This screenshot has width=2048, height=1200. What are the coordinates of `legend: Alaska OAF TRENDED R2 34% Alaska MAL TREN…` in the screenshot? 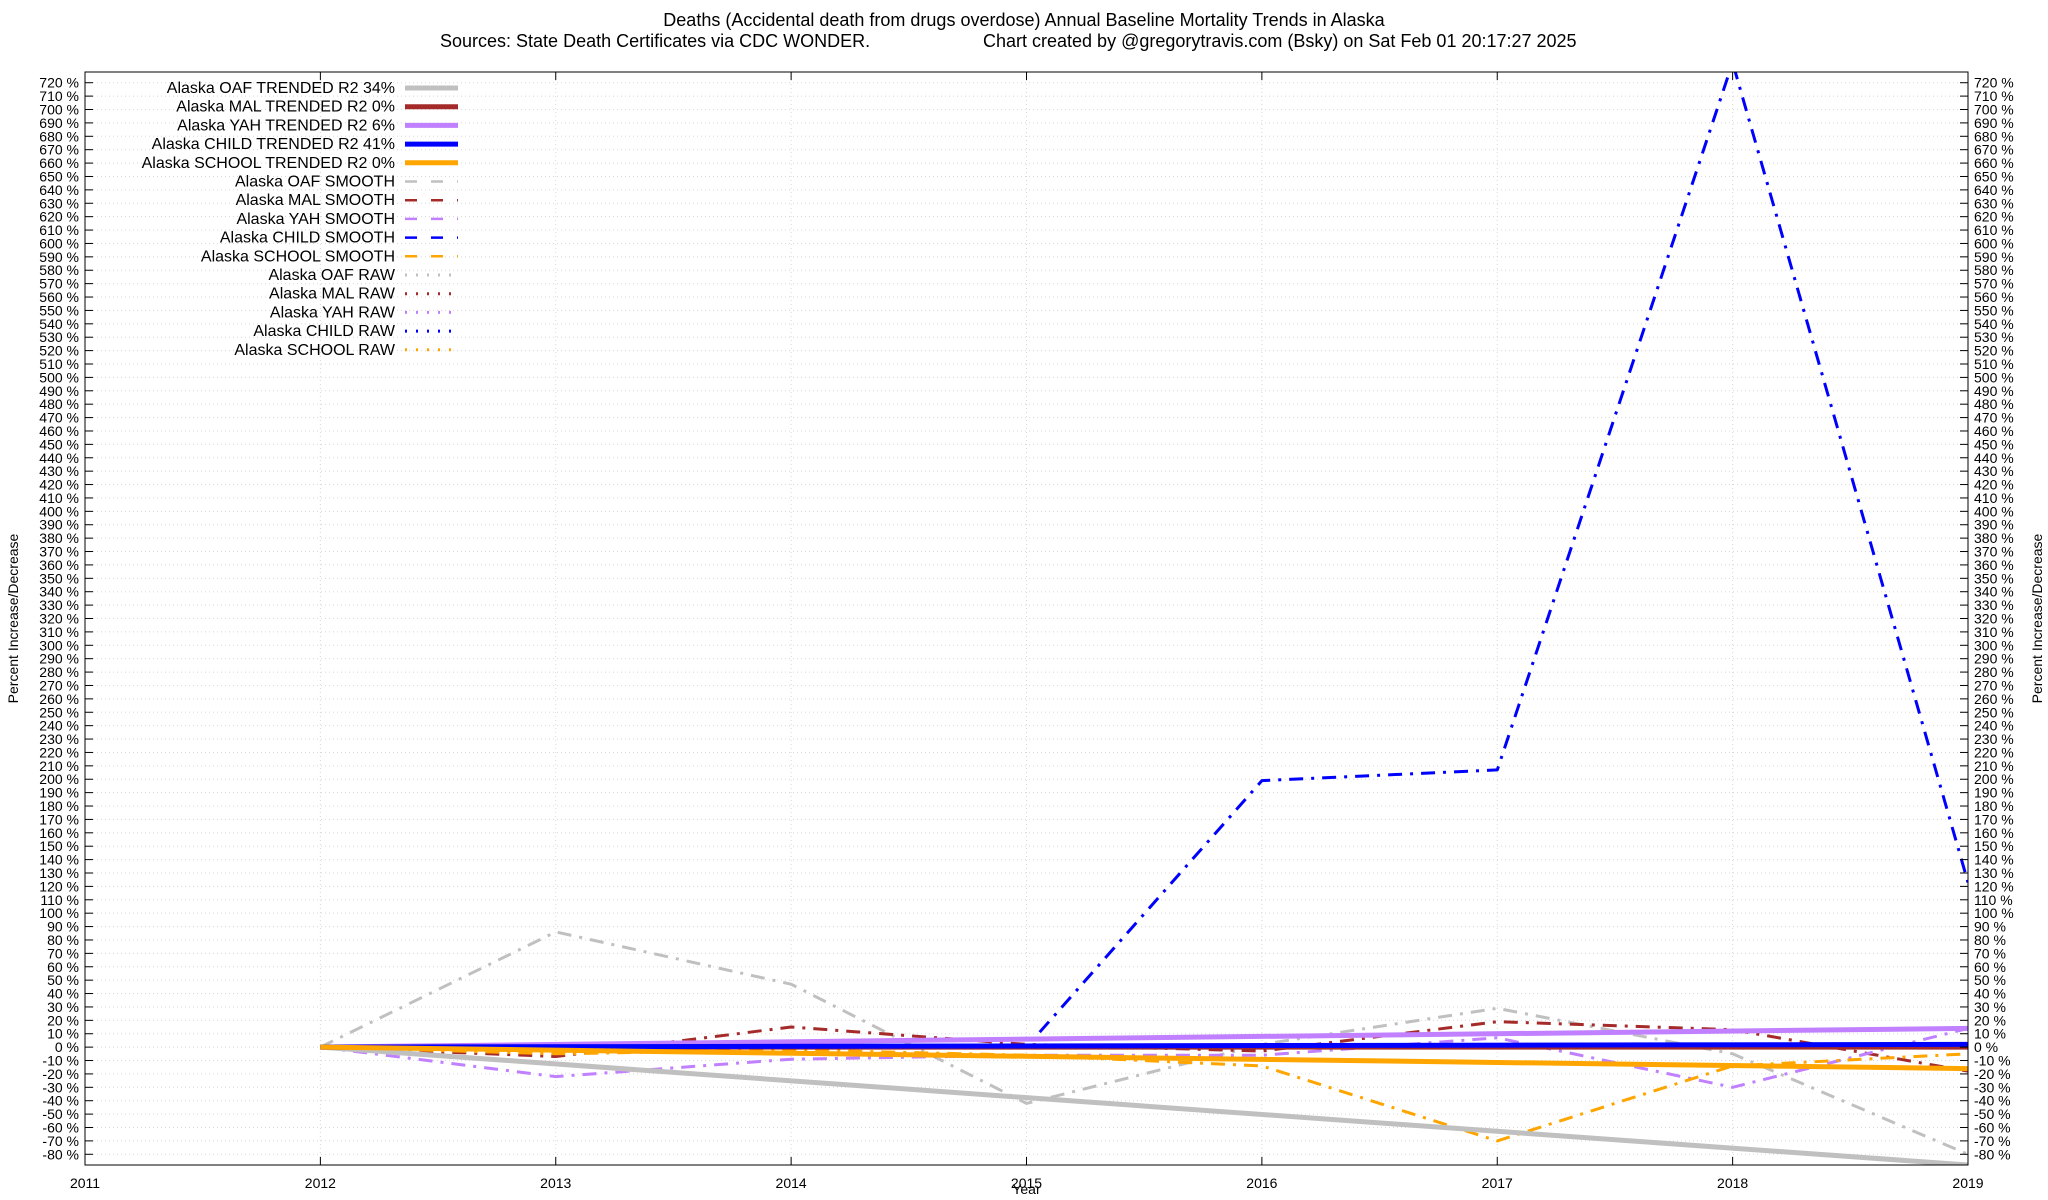 It's located at (300, 219).